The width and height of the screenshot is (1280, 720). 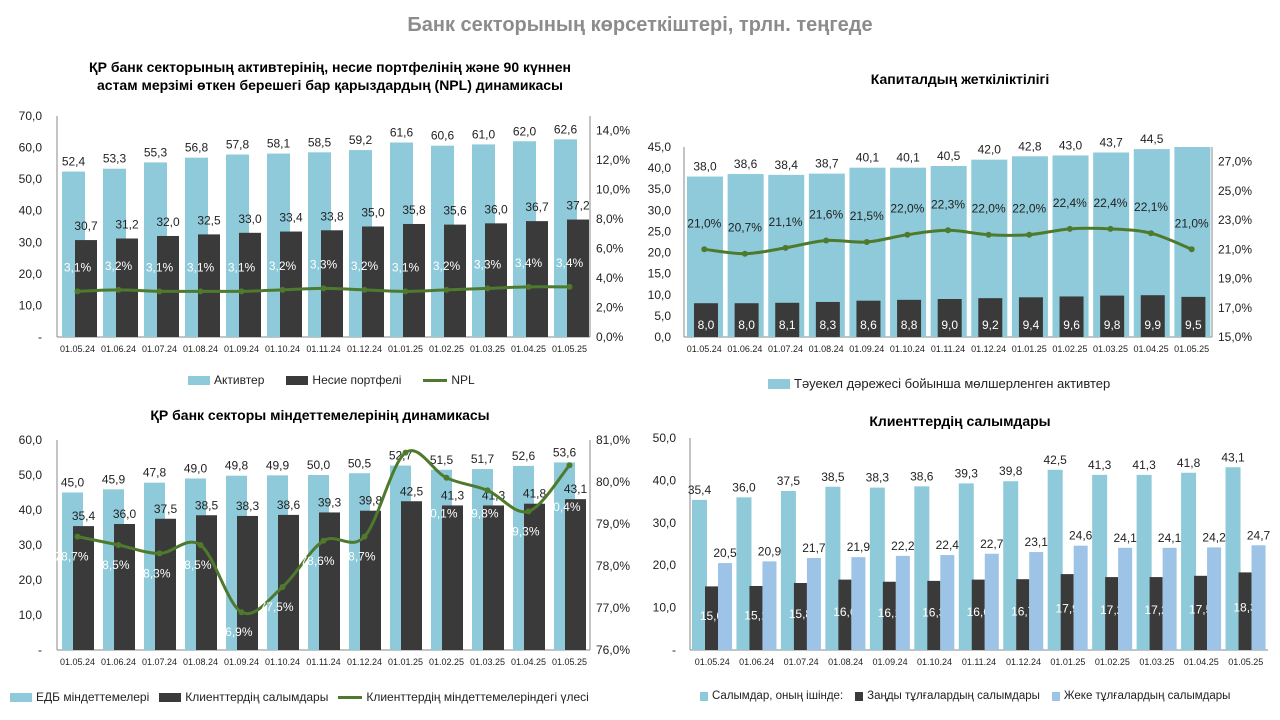 I want to click on data-label: 15,8, so click(x=801, y=614).